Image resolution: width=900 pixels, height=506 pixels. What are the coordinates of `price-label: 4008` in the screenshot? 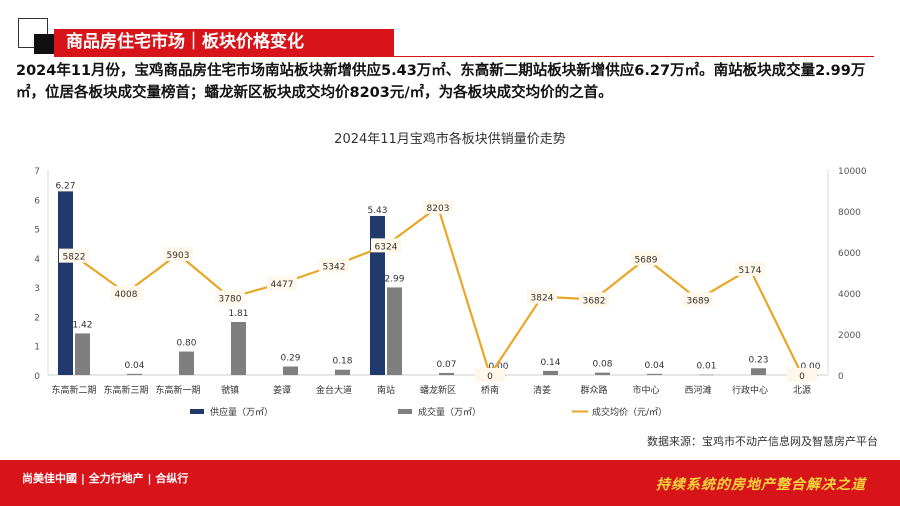 It's located at (126, 295).